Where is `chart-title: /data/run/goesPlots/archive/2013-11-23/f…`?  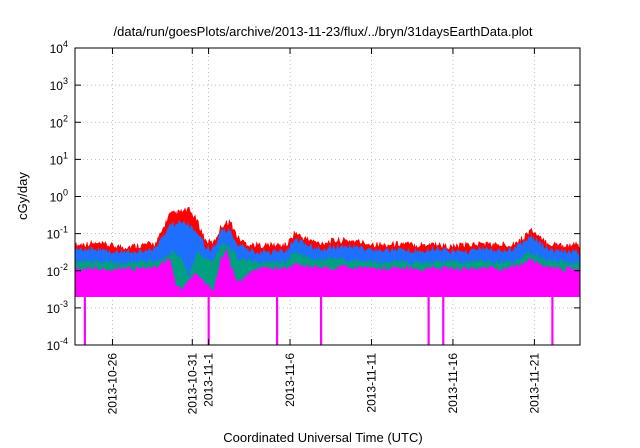 chart-title: /data/run/goesPlots/archive/2013-11-23/f… is located at coordinates (323, 31).